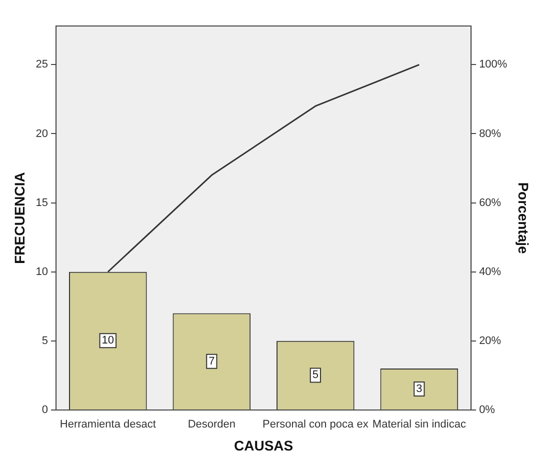 This screenshot has height=475, width=543. What do you see at coordinates (211, 361) in the screenshot?
I see `data-label: 7` at bounding box center [211, 361].